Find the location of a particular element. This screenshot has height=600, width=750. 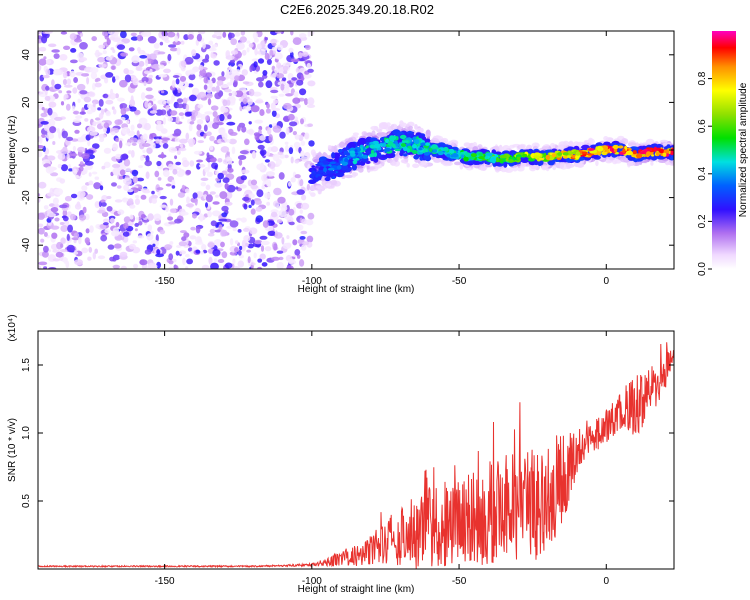

snr-y-label: SNR (10 * v/v) is located at coordinates (12, 450).